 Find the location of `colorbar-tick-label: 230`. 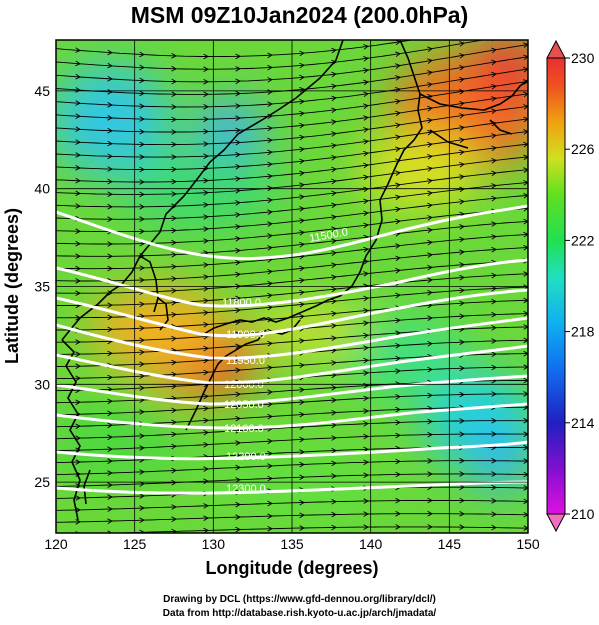

colorbar-tick-label: 230 is located at coordinates (583, 58).